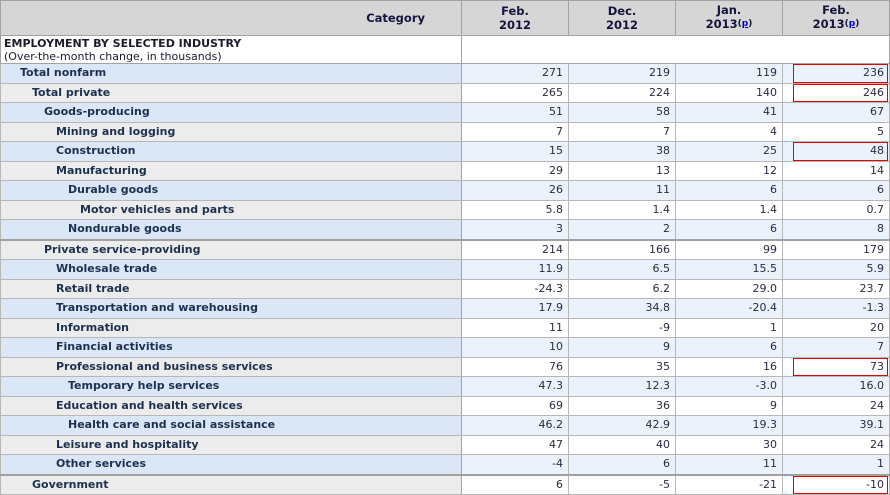 This screenshot has width=890, height=495. What do you see at coordinates (231, 92) in the screenshot?
I see `category-cell: Total private` at bounding box center [231, 92].